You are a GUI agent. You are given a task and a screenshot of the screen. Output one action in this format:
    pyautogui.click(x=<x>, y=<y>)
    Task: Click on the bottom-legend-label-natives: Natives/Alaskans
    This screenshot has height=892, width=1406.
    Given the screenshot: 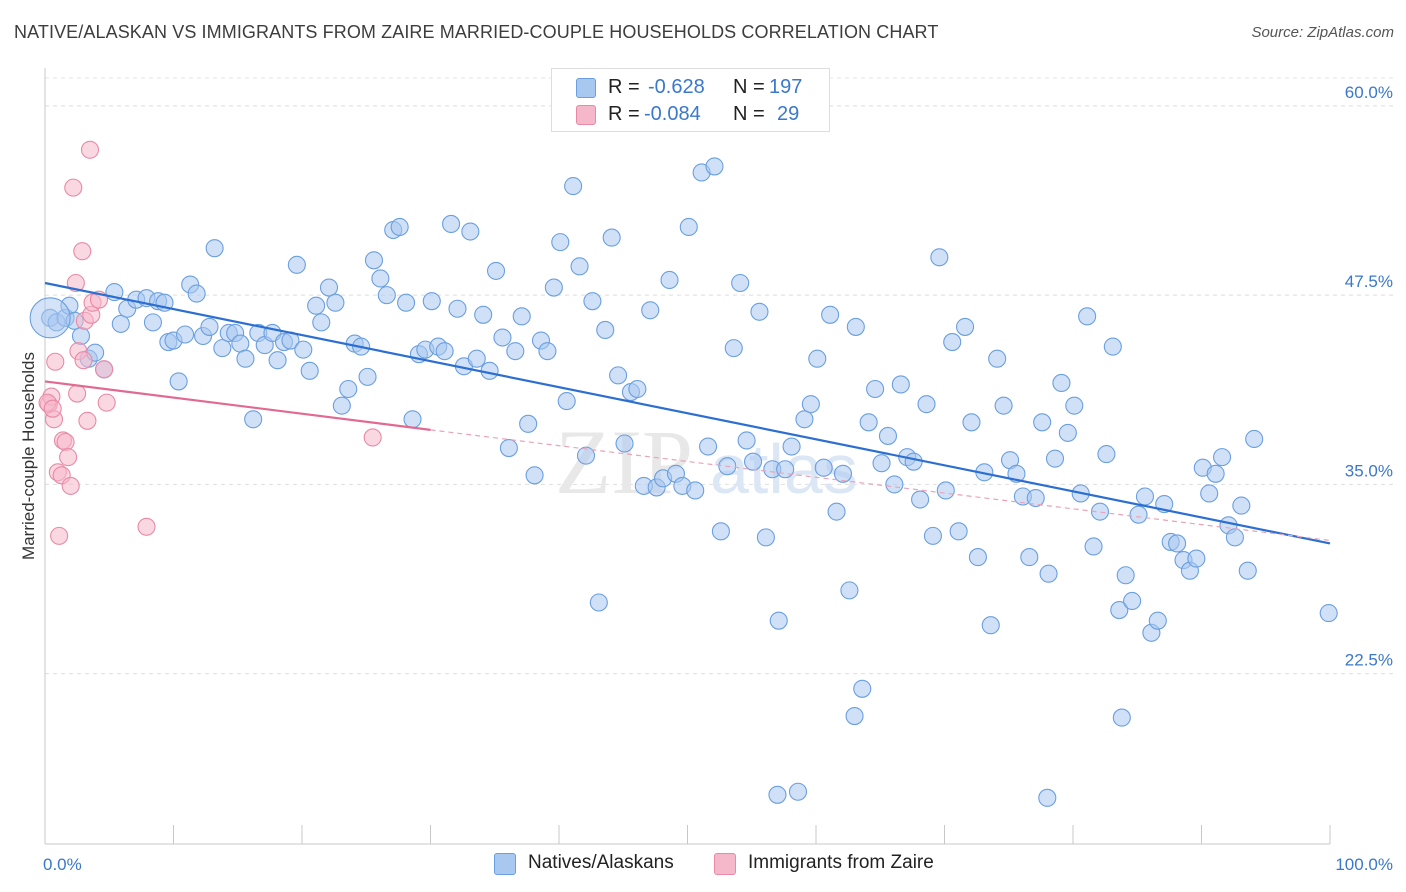 What is the action you would take?
    pyautogui.click(x=601, y=862)
    